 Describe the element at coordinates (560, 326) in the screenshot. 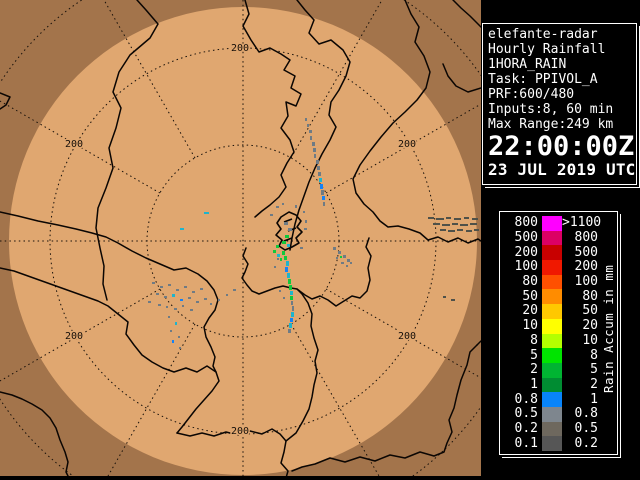

I see `legend-row: 10 20` at that location.